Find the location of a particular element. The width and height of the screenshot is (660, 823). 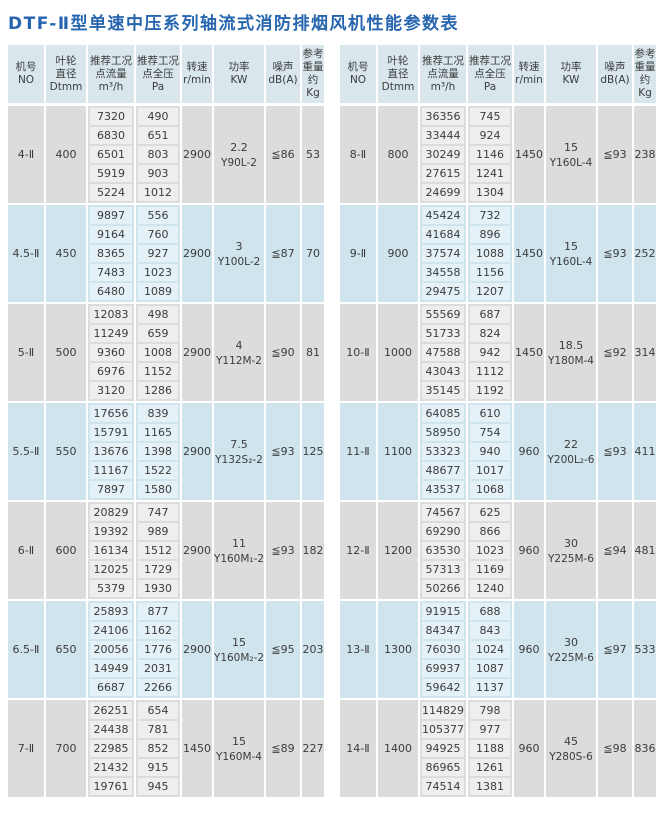

flow-value-cell: 94925 is located at coordinates (443, 748).